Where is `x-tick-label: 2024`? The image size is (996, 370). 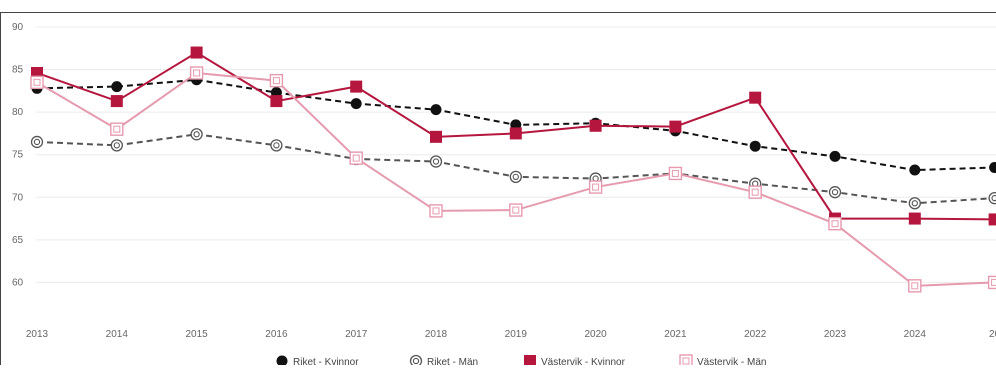
x-tick-label: 2024 is located at coordinates (915, 334).